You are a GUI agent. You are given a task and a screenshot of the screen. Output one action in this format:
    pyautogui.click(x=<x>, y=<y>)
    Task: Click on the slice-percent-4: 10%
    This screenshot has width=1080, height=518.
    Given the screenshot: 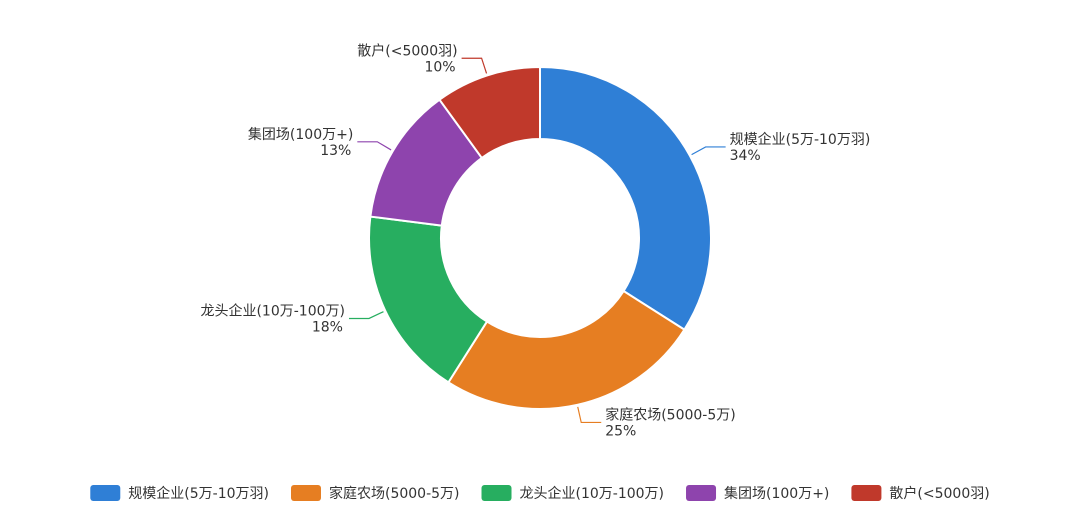 What is the action you would take?
    pyautogui.click(x=439, y=67)
    